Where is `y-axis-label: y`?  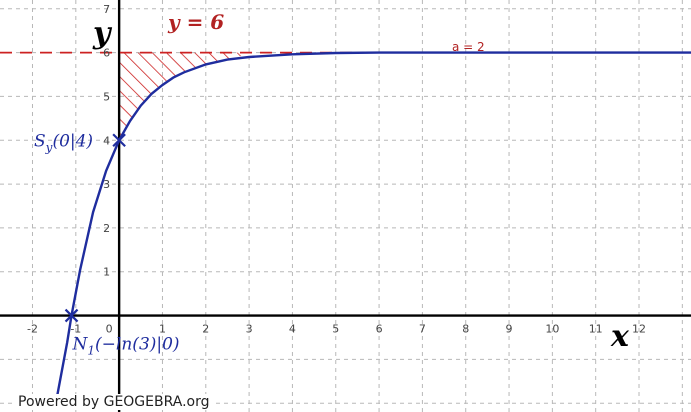
y-axis-label: y is located at coordinates (102, 33).